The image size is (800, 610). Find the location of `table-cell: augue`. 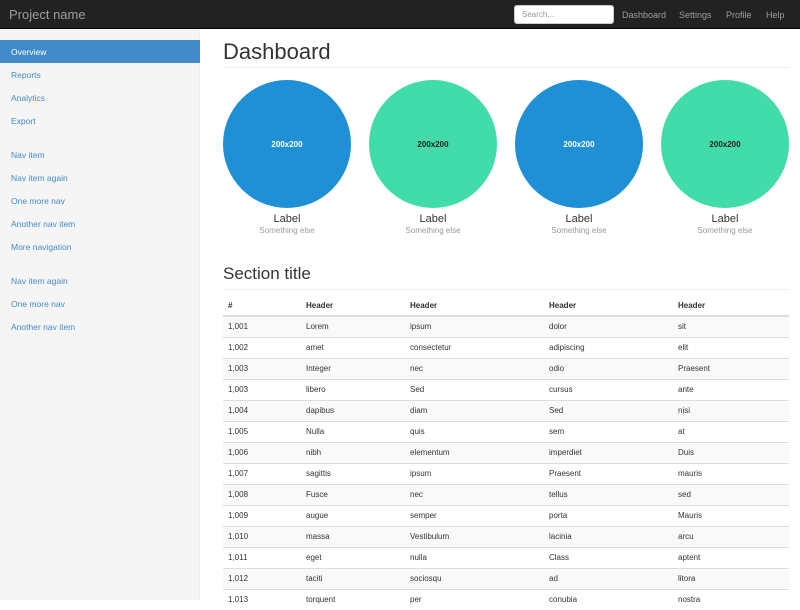

table-cell: augue is located at coordinates (353, 515).